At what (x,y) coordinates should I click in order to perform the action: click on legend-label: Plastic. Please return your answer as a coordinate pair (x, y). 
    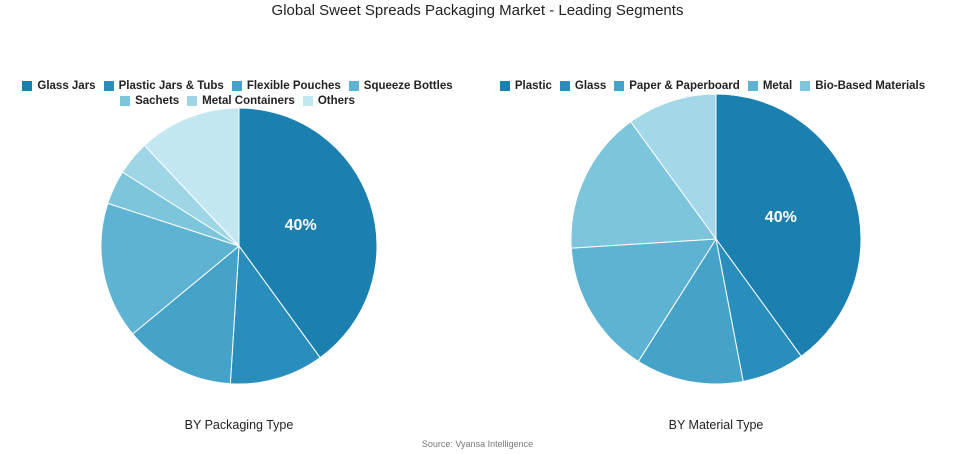
    Looking at the image, I should click on (533, 86).